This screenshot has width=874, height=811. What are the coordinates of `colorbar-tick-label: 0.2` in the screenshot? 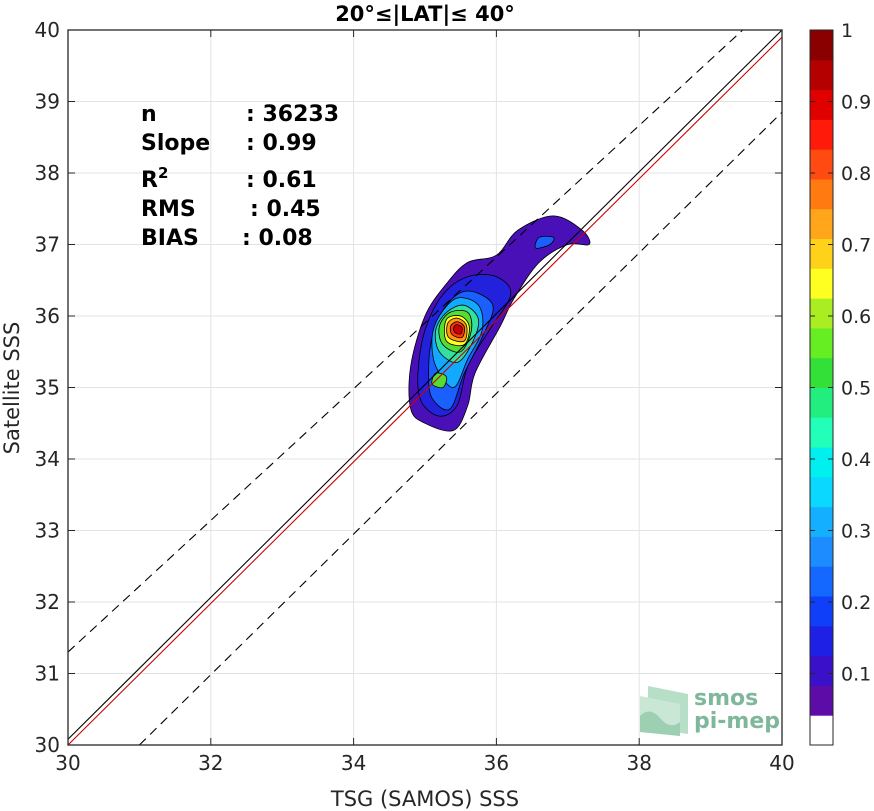 It's located at (856, 603).